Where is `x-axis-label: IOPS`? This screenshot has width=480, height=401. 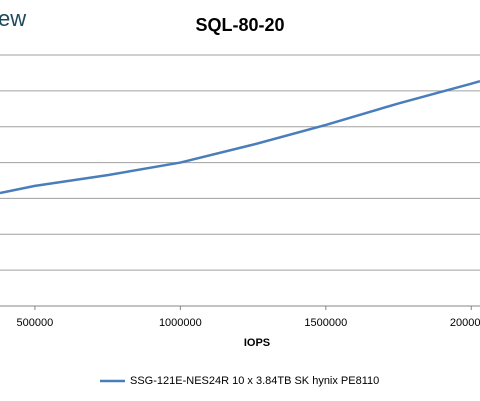
x-axis-label: IOPS is located at coordinates (257, 343).